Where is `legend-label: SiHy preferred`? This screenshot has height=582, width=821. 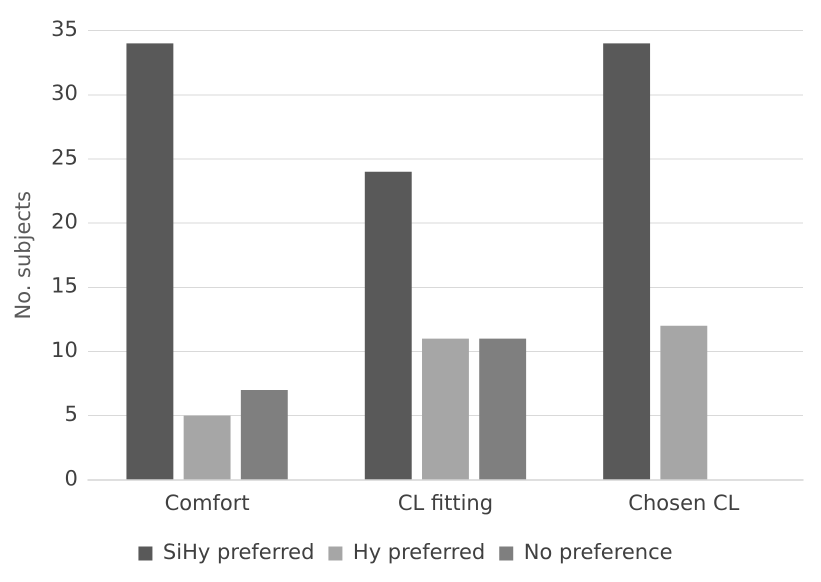 legend-label: SiHy preferred is located at coordinates (238, 552).